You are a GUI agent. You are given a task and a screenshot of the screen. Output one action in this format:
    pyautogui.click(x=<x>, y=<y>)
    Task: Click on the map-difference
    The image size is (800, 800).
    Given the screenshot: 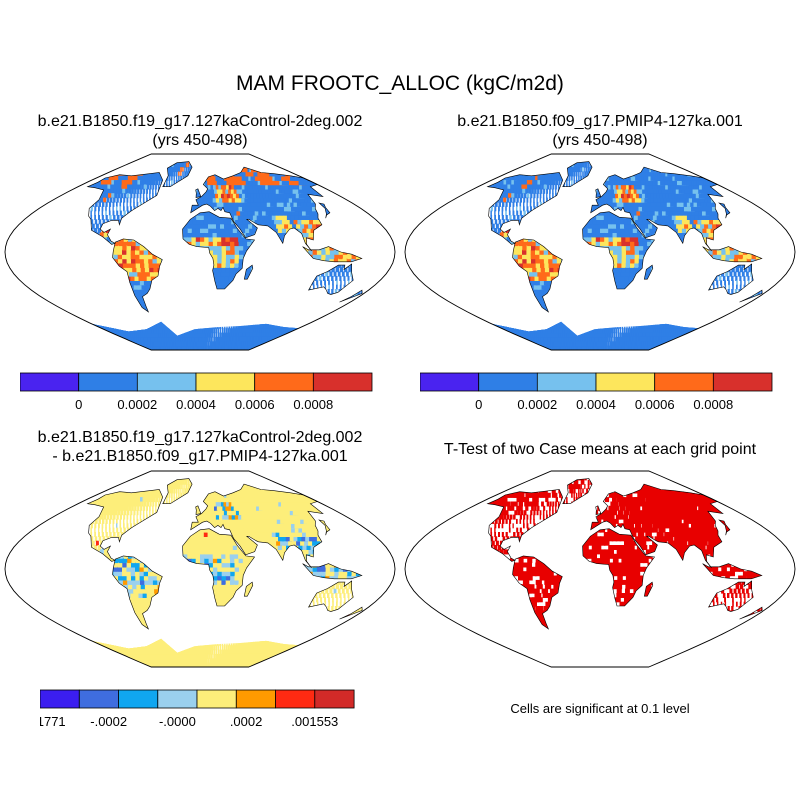 What is the action you would take?
    pyautogui.click(x=200, y=569)
    